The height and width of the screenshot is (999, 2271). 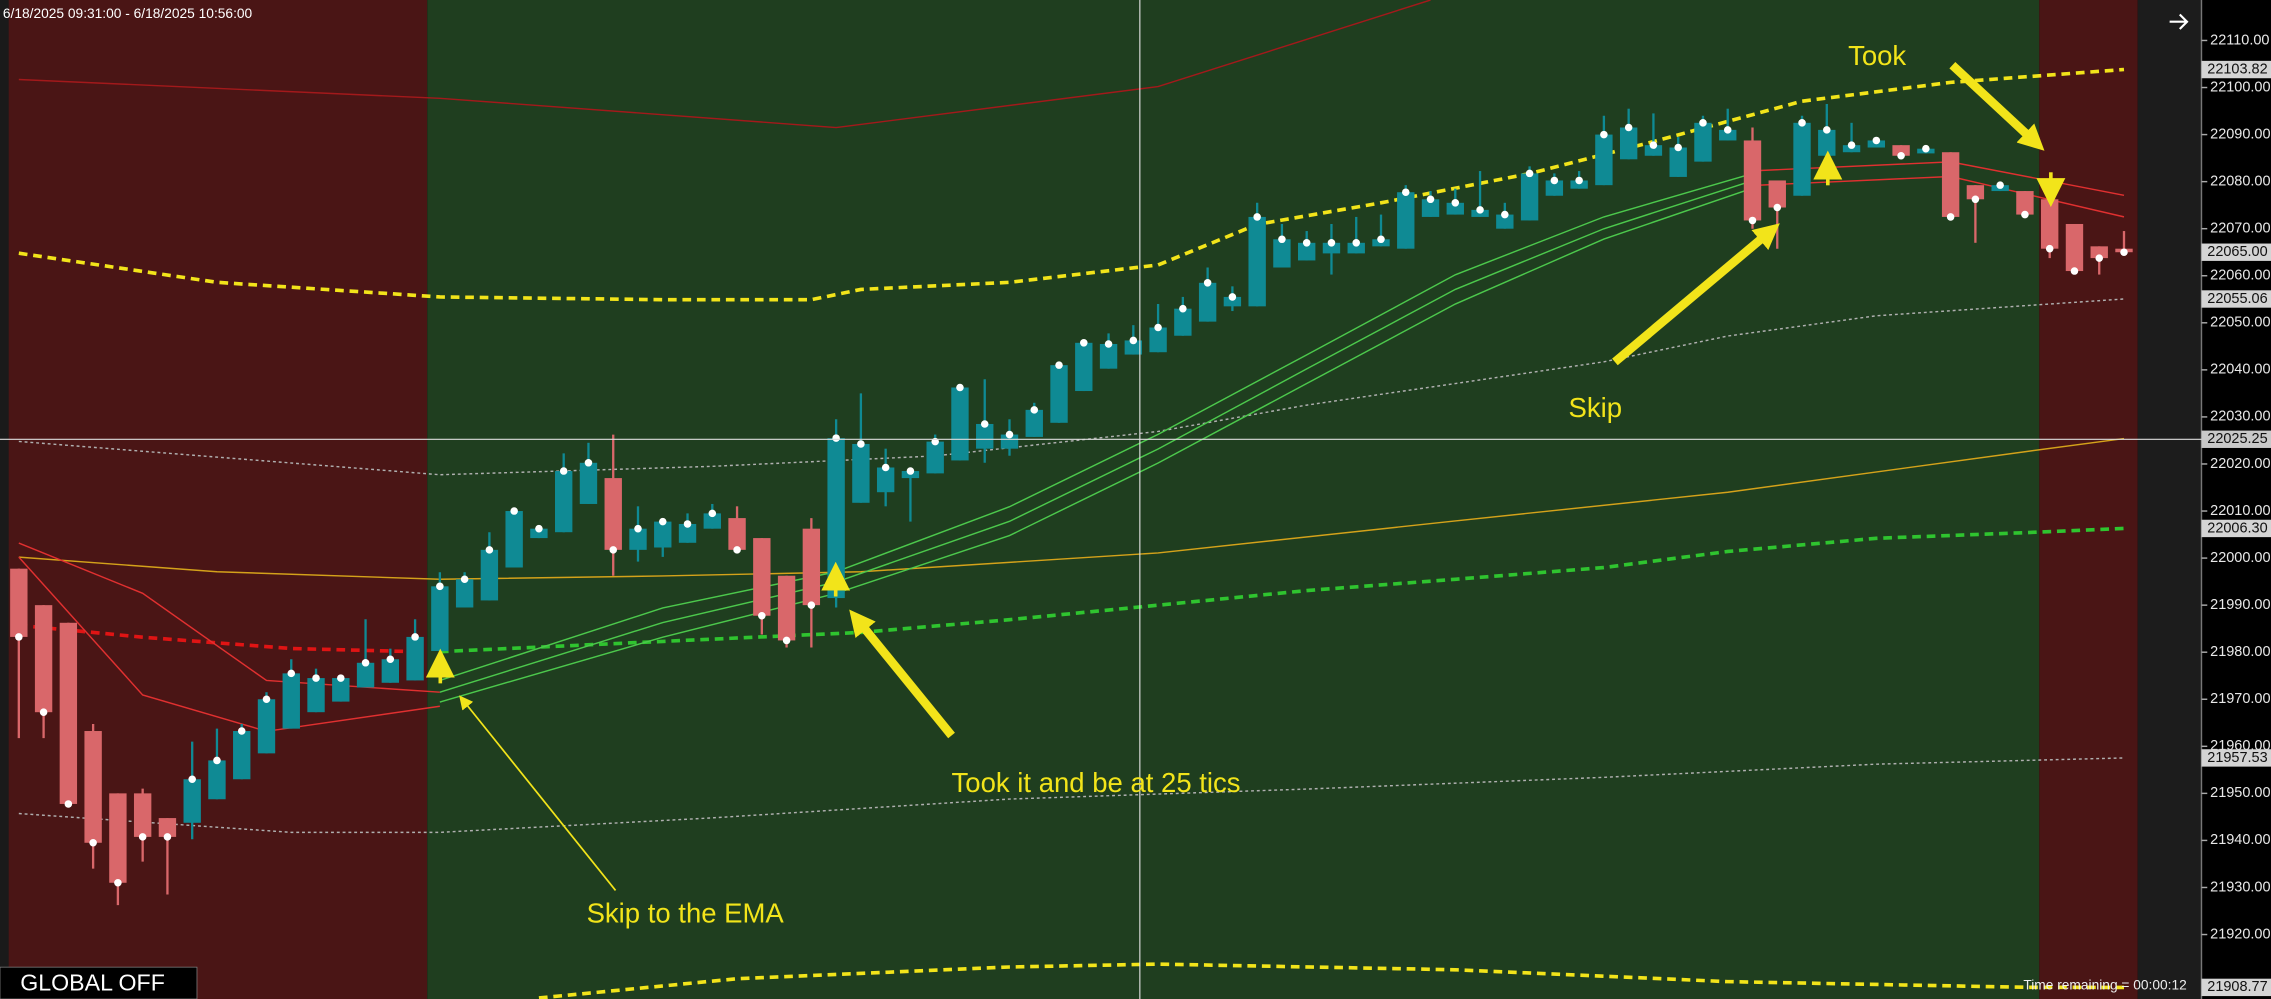 What do you see at coordinates (2239, 40) in the screenshot?
I see `y-tick-label: 22110.00` at bounding box center [2239, 40].